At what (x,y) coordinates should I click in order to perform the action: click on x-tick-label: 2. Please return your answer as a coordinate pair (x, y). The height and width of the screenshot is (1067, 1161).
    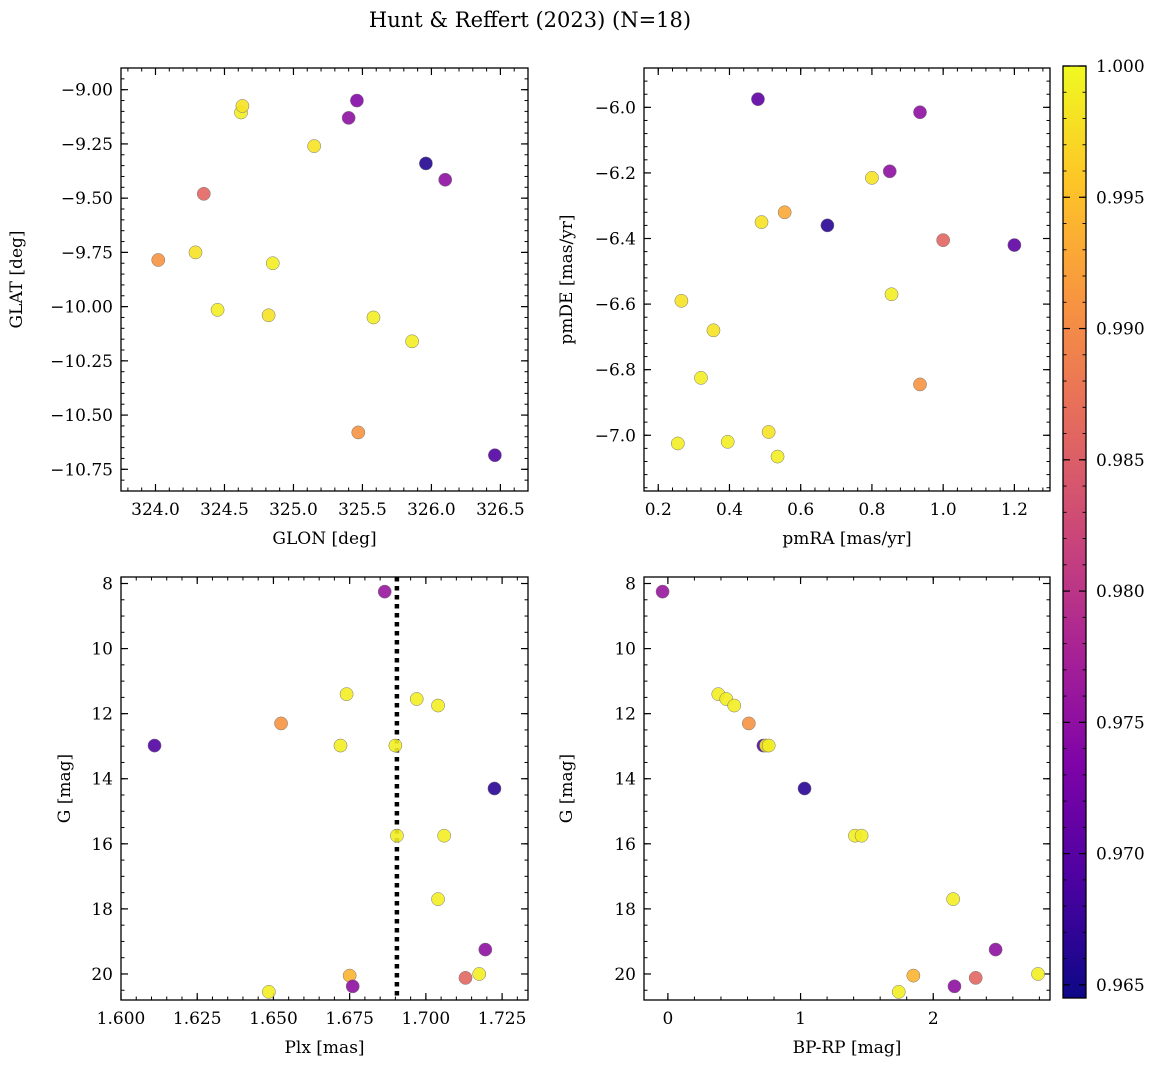
    Looking at the image, I should click on (933, 1019).